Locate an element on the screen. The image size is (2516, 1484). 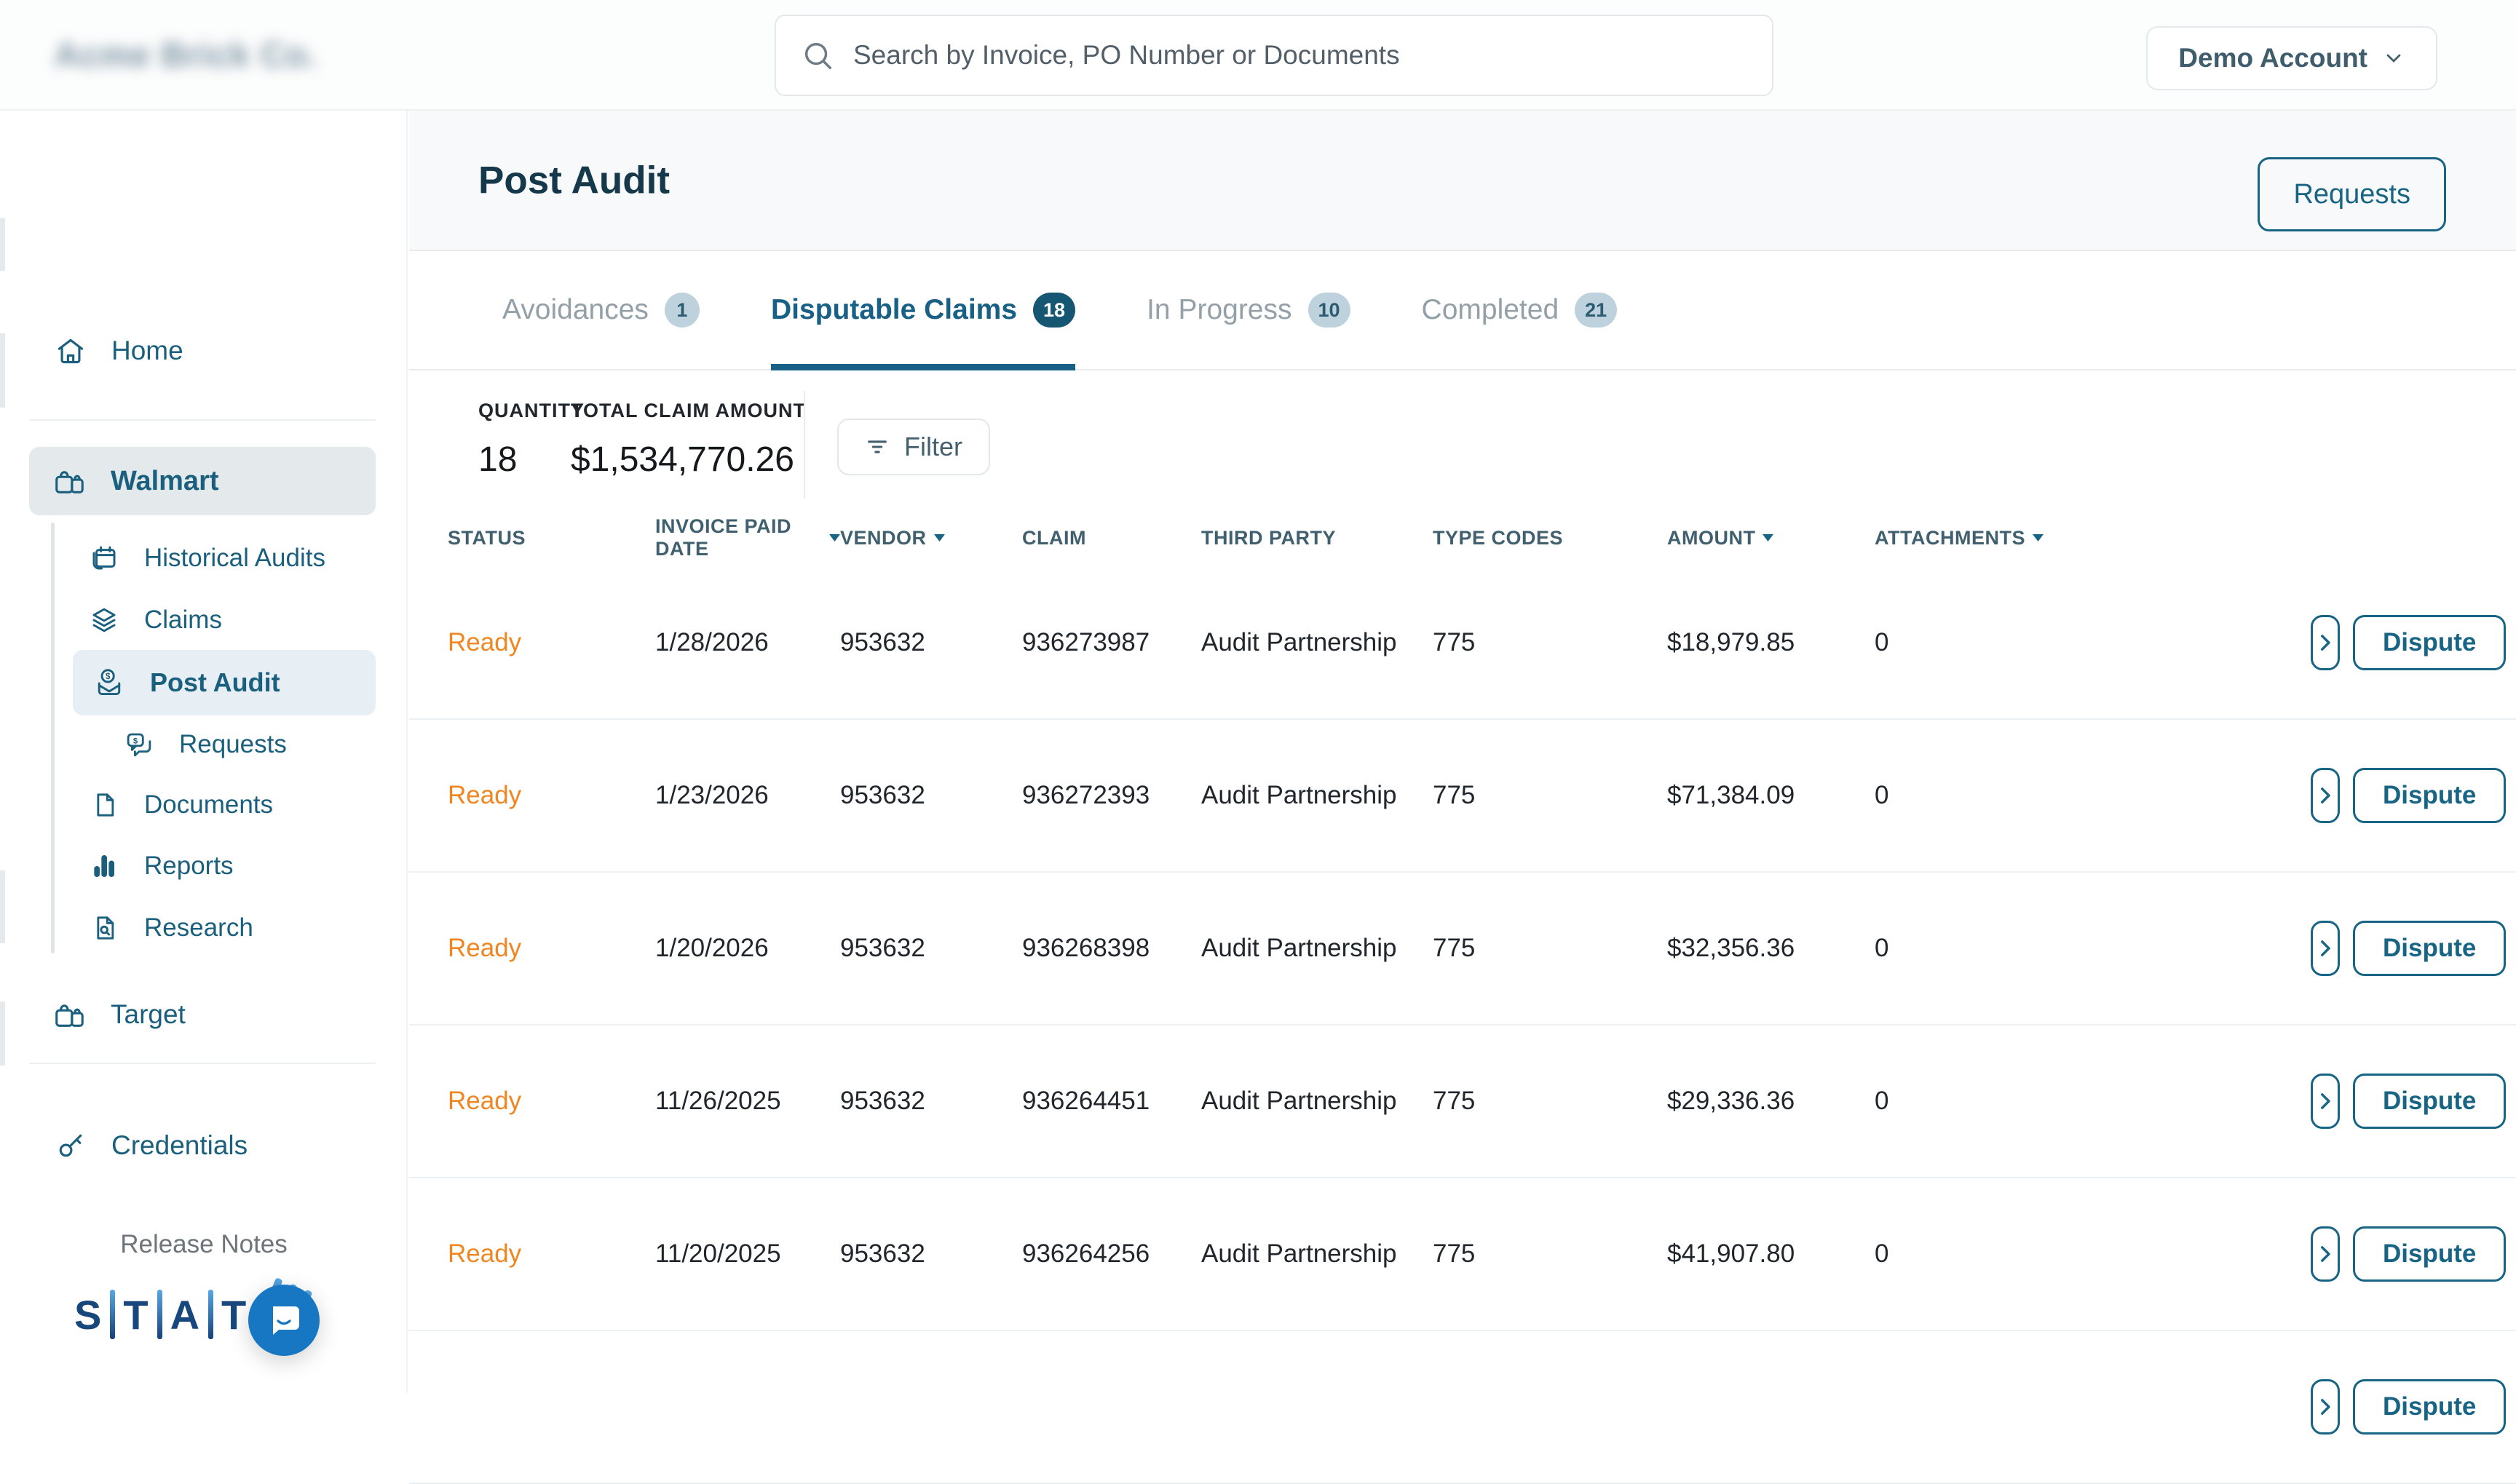
bar-chart-icon is located at coordinates (104, 866).